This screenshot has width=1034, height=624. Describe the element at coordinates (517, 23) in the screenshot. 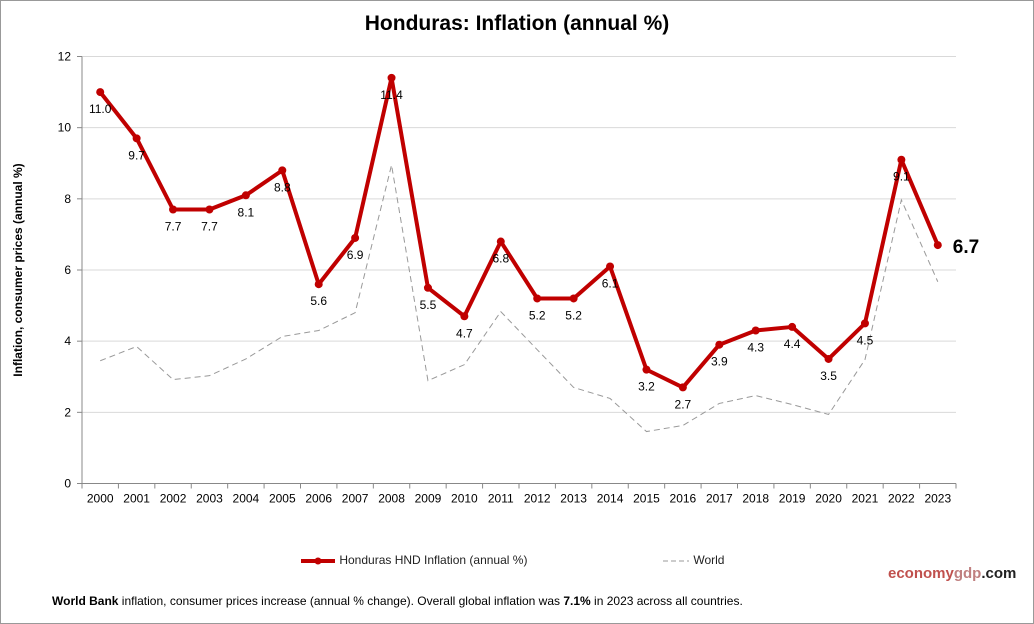

I see `chart-title: Honduras: Inflation (annual %)` at that location.